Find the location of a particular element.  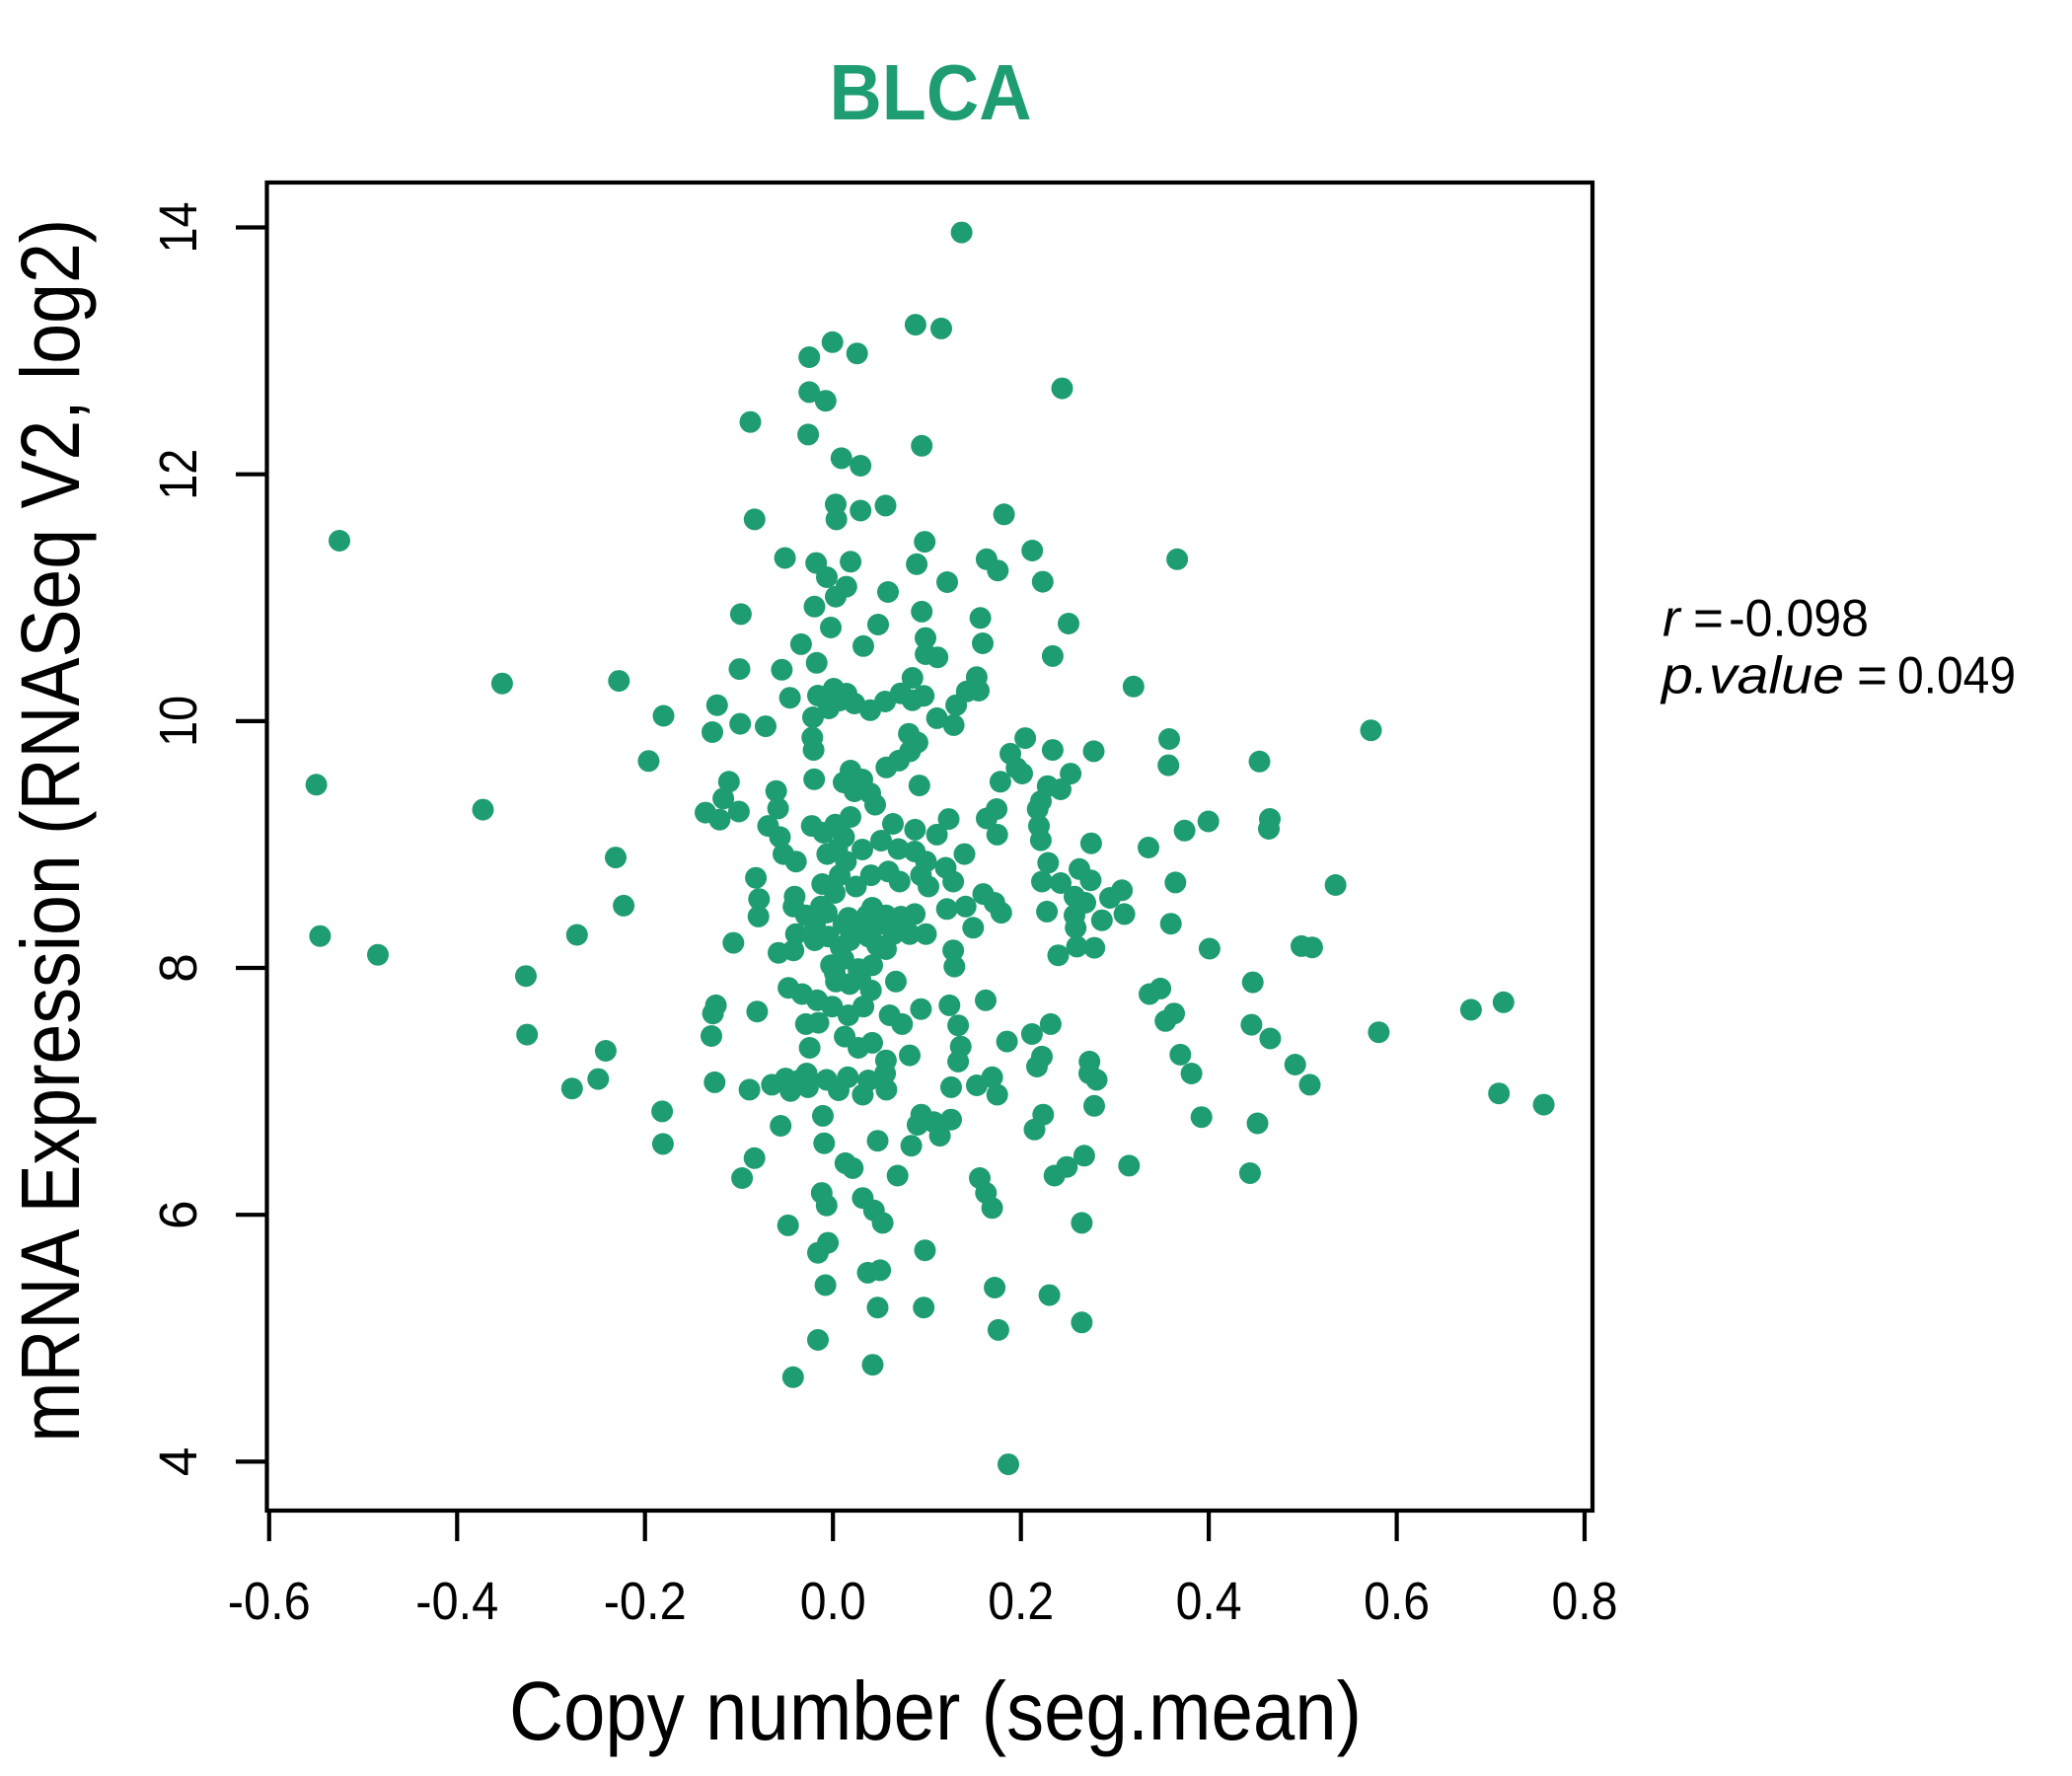

svg-text: 10 is located at coordinates (179, 722).